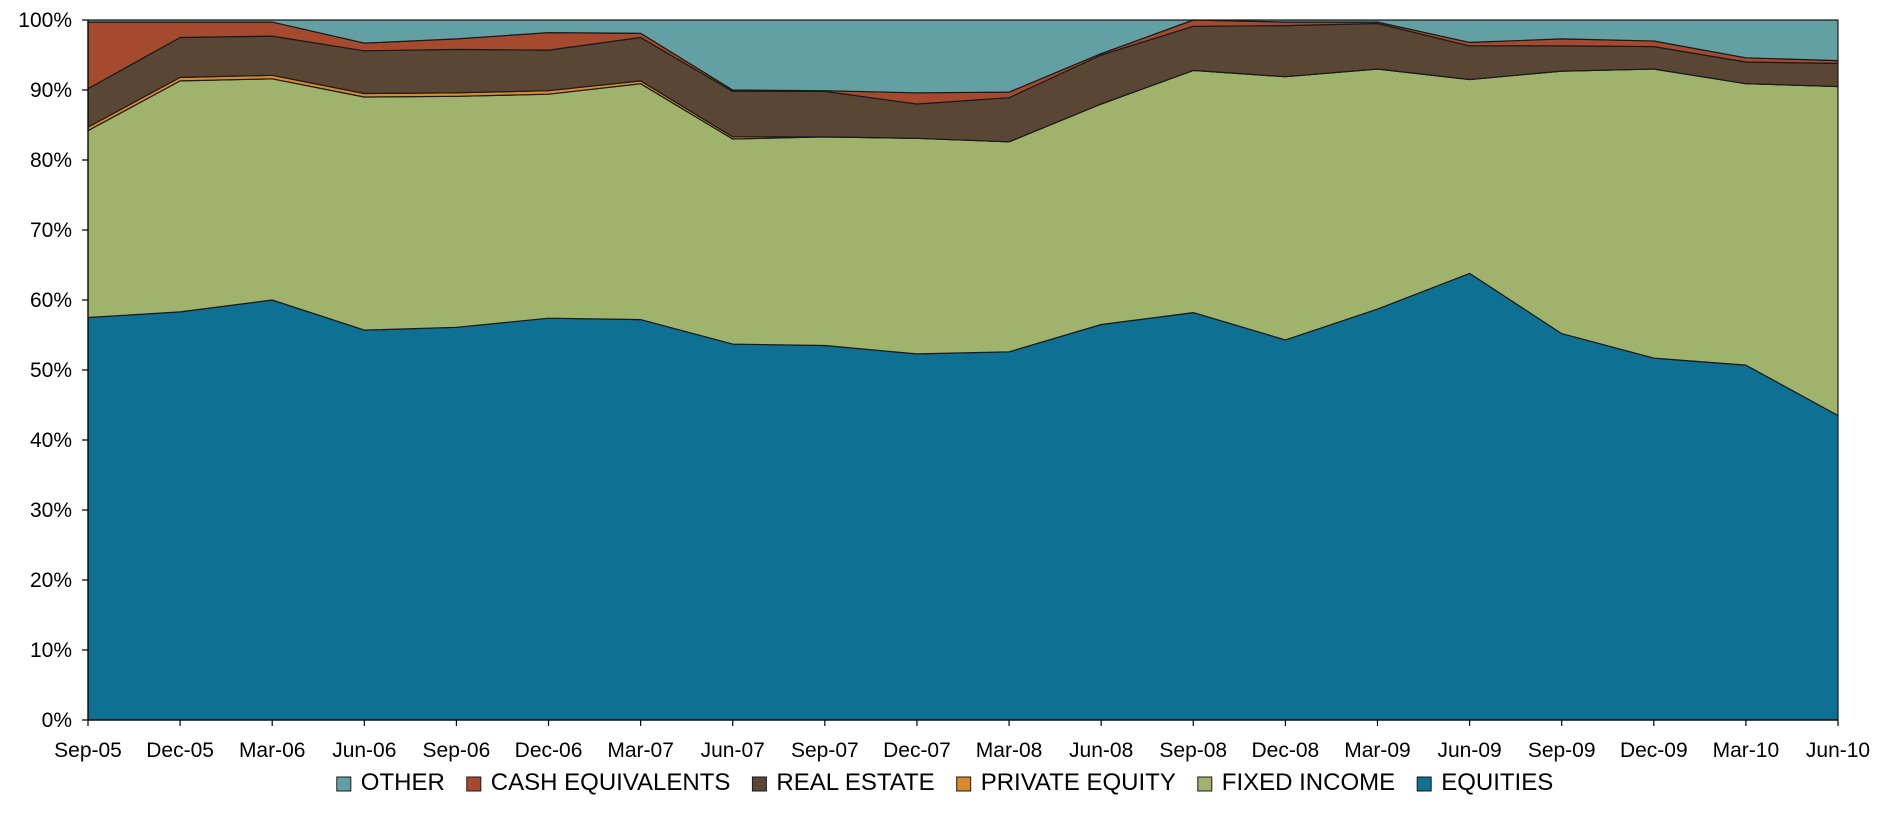  What do you see at coordinates (1562, 750) in the screenshot?
I see `x-tick-label: Sep-09` at bounding box center [1562, 750].